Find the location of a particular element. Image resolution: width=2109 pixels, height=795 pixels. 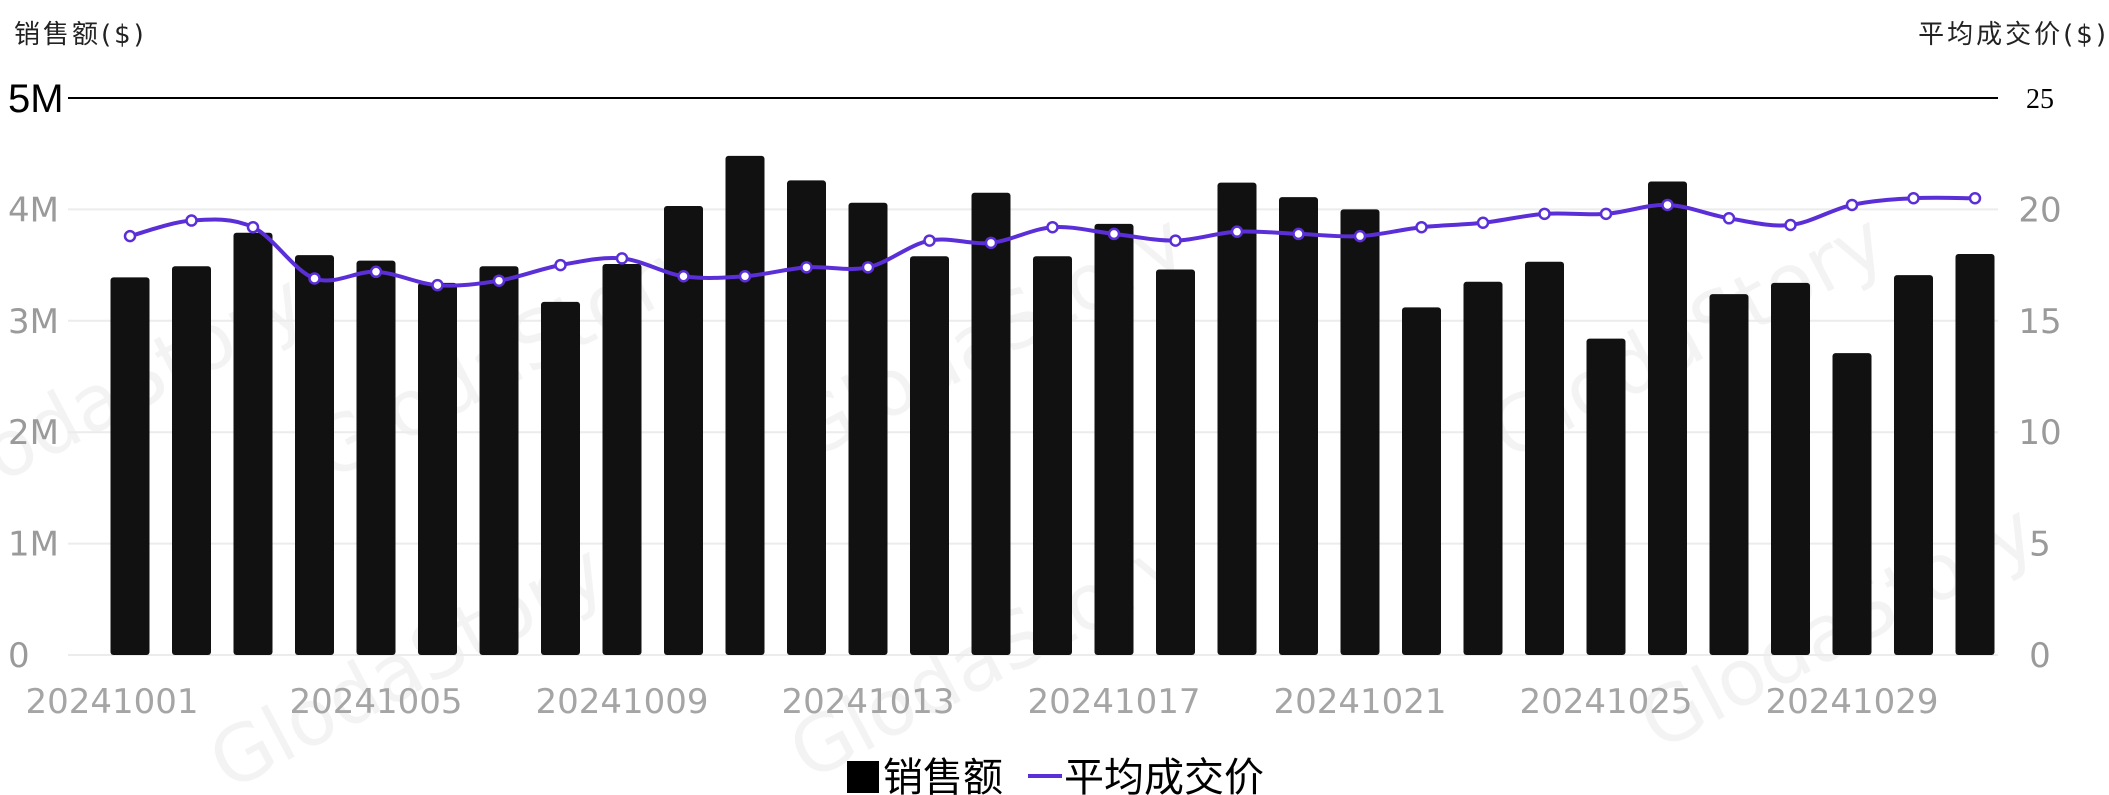

right-tick-label: 25 is located at coordinates (2040, 99).